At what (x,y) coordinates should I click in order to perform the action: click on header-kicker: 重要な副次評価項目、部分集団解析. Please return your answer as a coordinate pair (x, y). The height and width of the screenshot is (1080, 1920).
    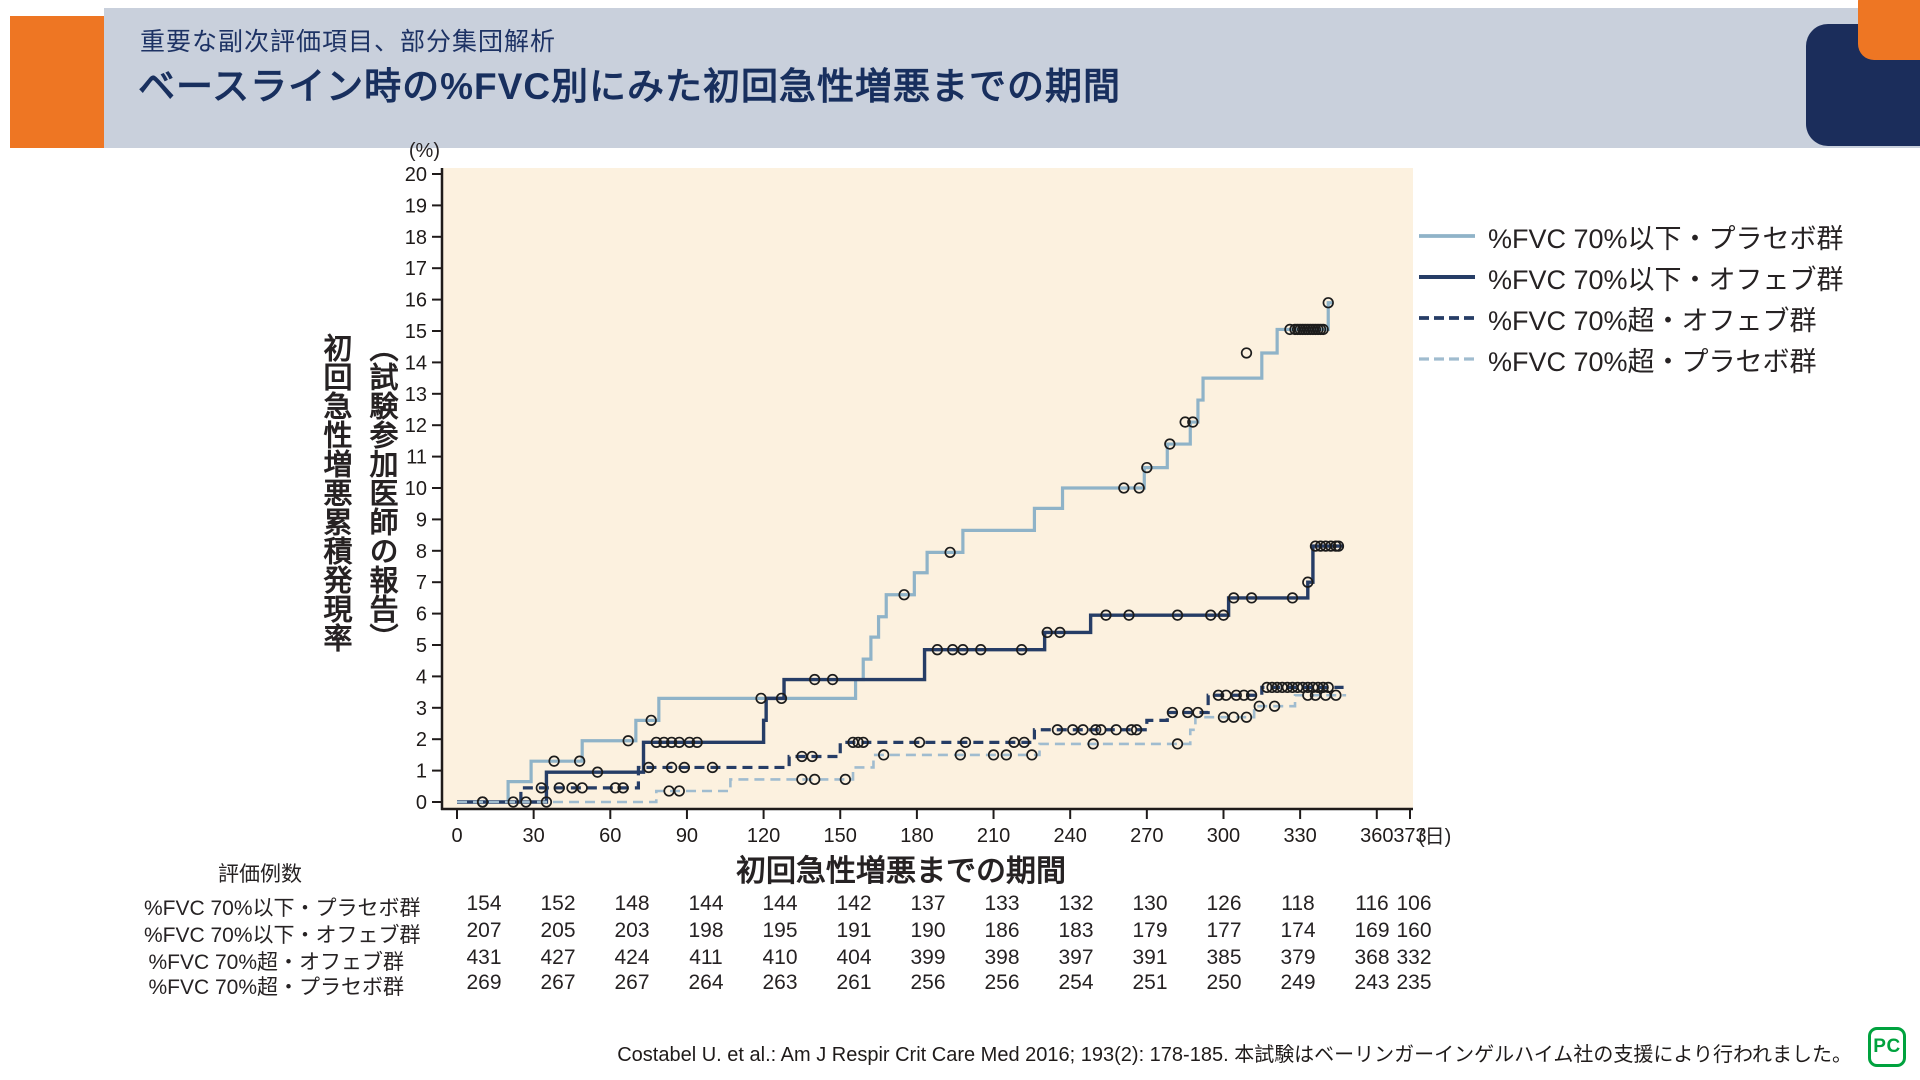
    Looking at the image, I should click on (348, 42).